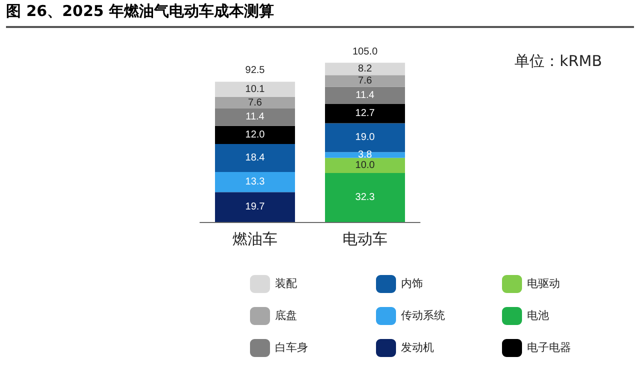  I want to click on data-label: 10.0, so click(365, 165).